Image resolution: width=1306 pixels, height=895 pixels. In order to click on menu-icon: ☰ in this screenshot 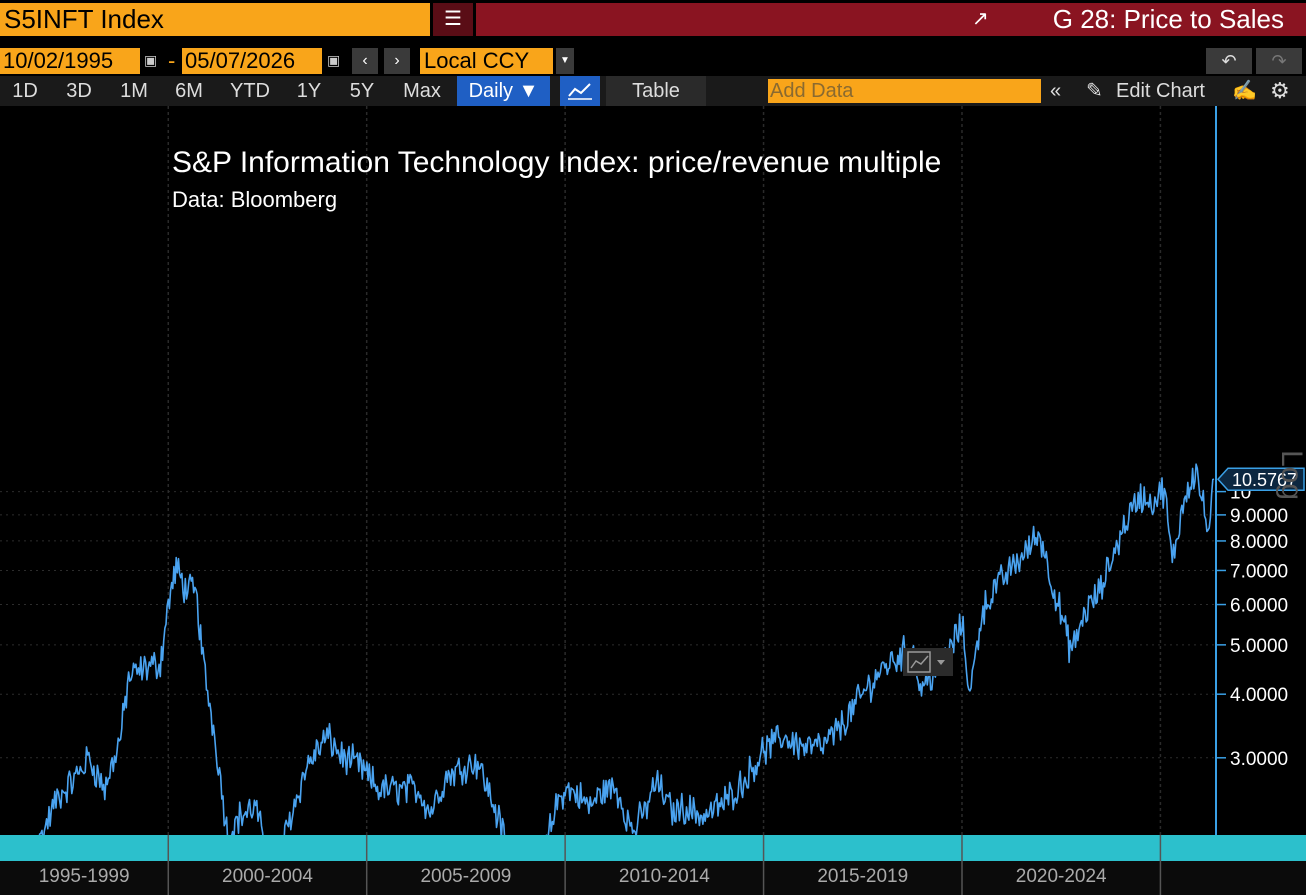, I will do `click(453, 19)`.